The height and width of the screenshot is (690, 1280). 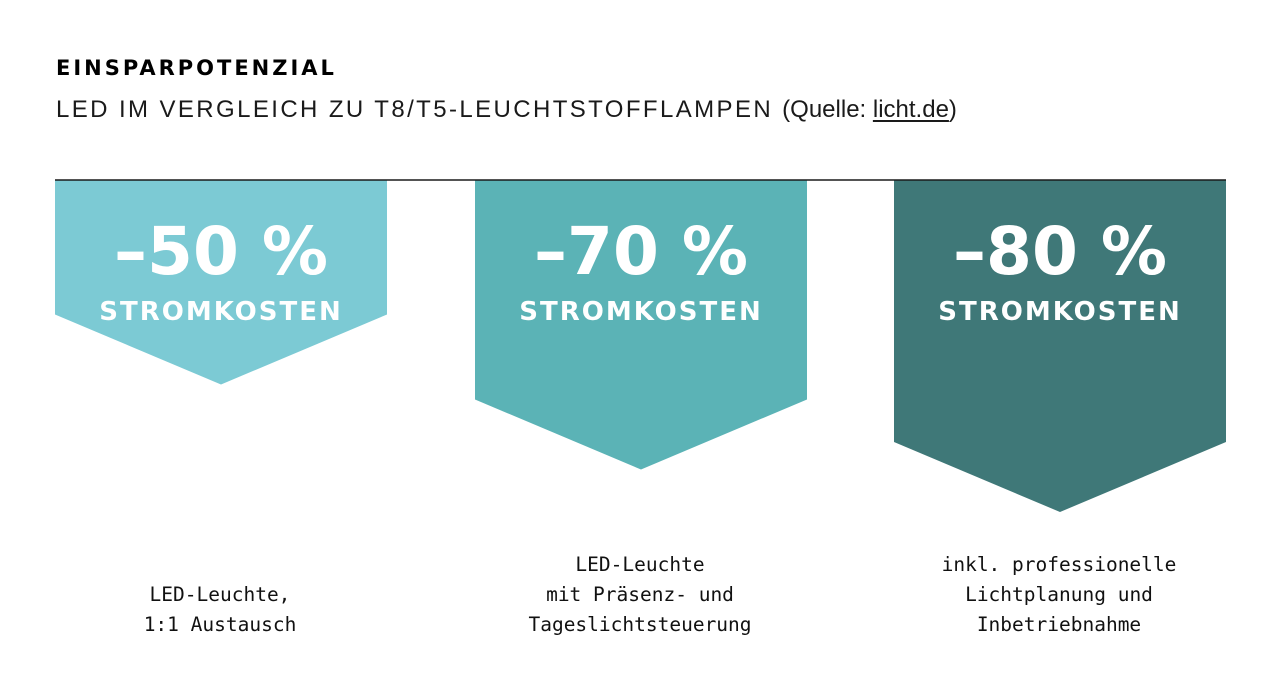 I want to click on source-link: licht.de, so click(x=910, y=109).